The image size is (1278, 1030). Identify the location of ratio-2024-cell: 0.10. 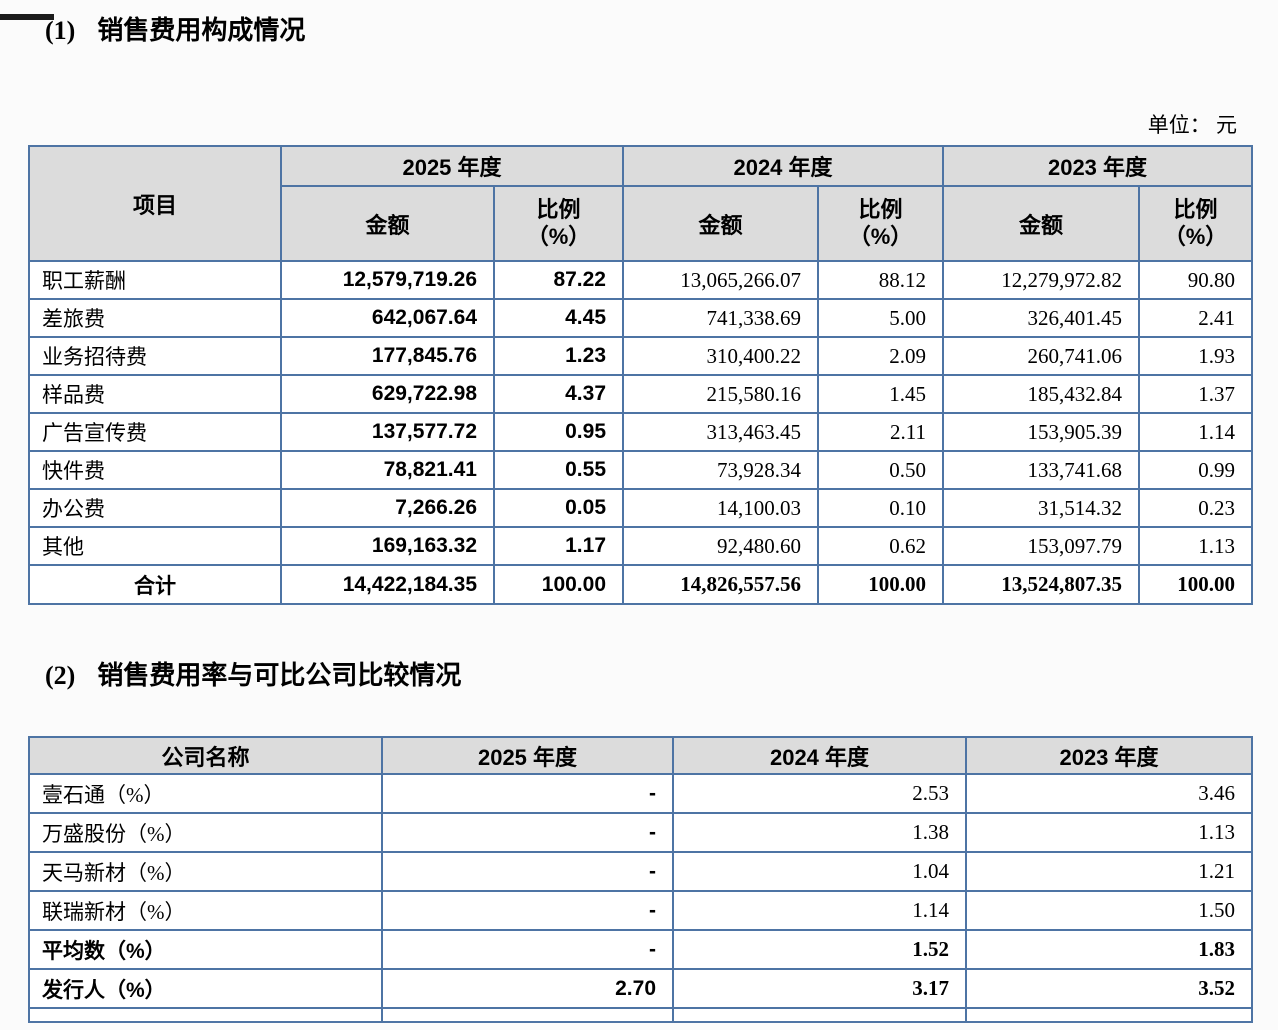
(880, 508).